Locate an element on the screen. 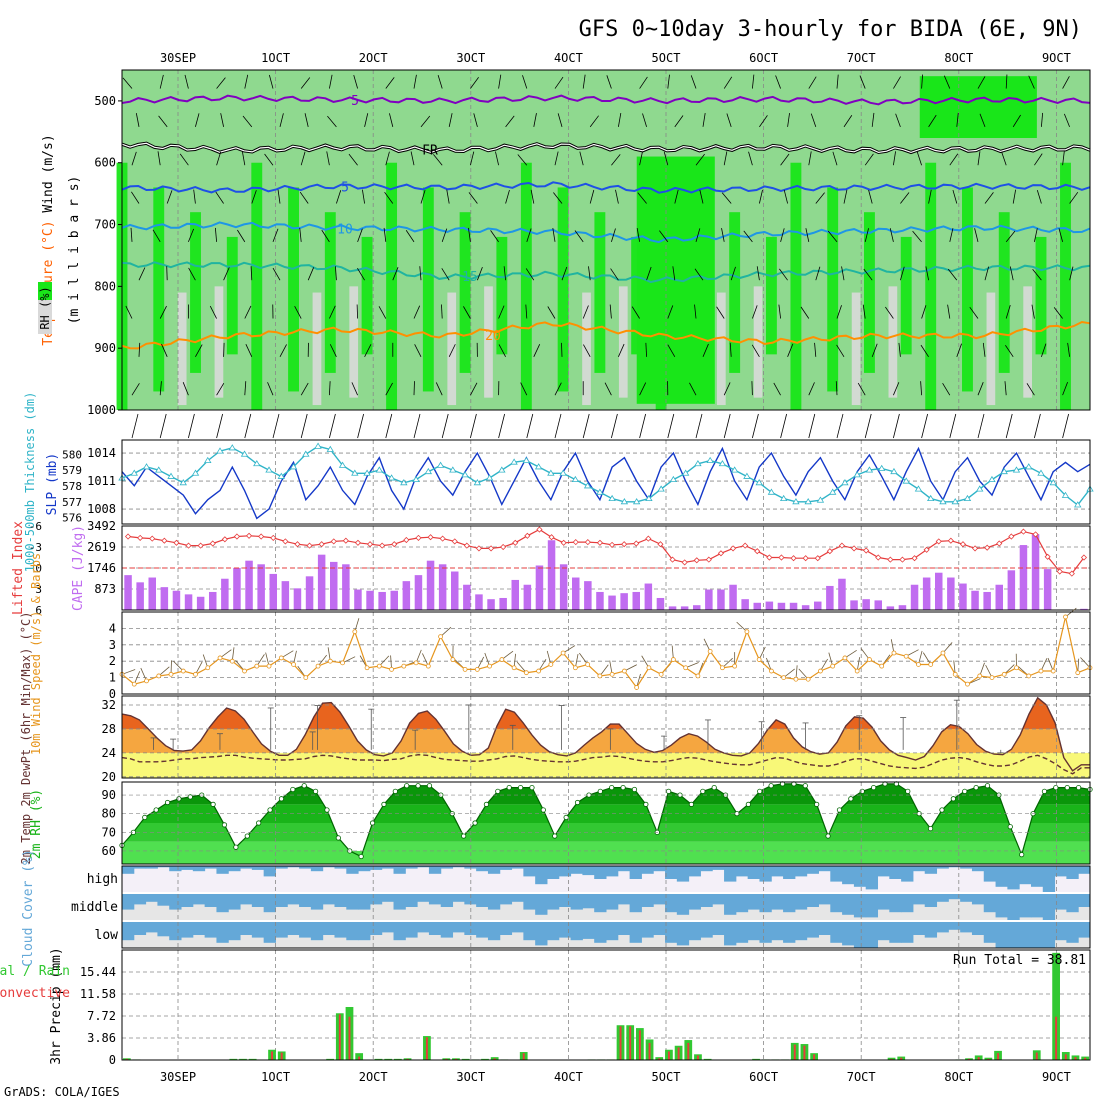  cape-tick-label: 873 is located at coordinates (105, 589).